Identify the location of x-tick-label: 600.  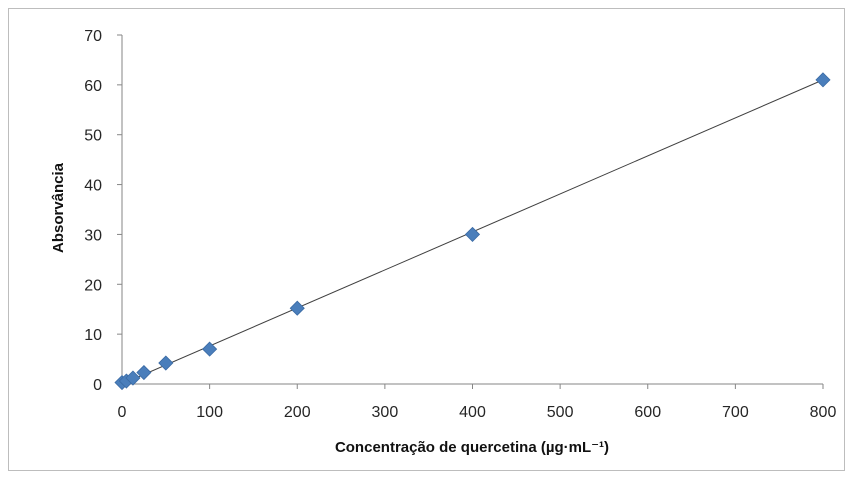
(647, 412).